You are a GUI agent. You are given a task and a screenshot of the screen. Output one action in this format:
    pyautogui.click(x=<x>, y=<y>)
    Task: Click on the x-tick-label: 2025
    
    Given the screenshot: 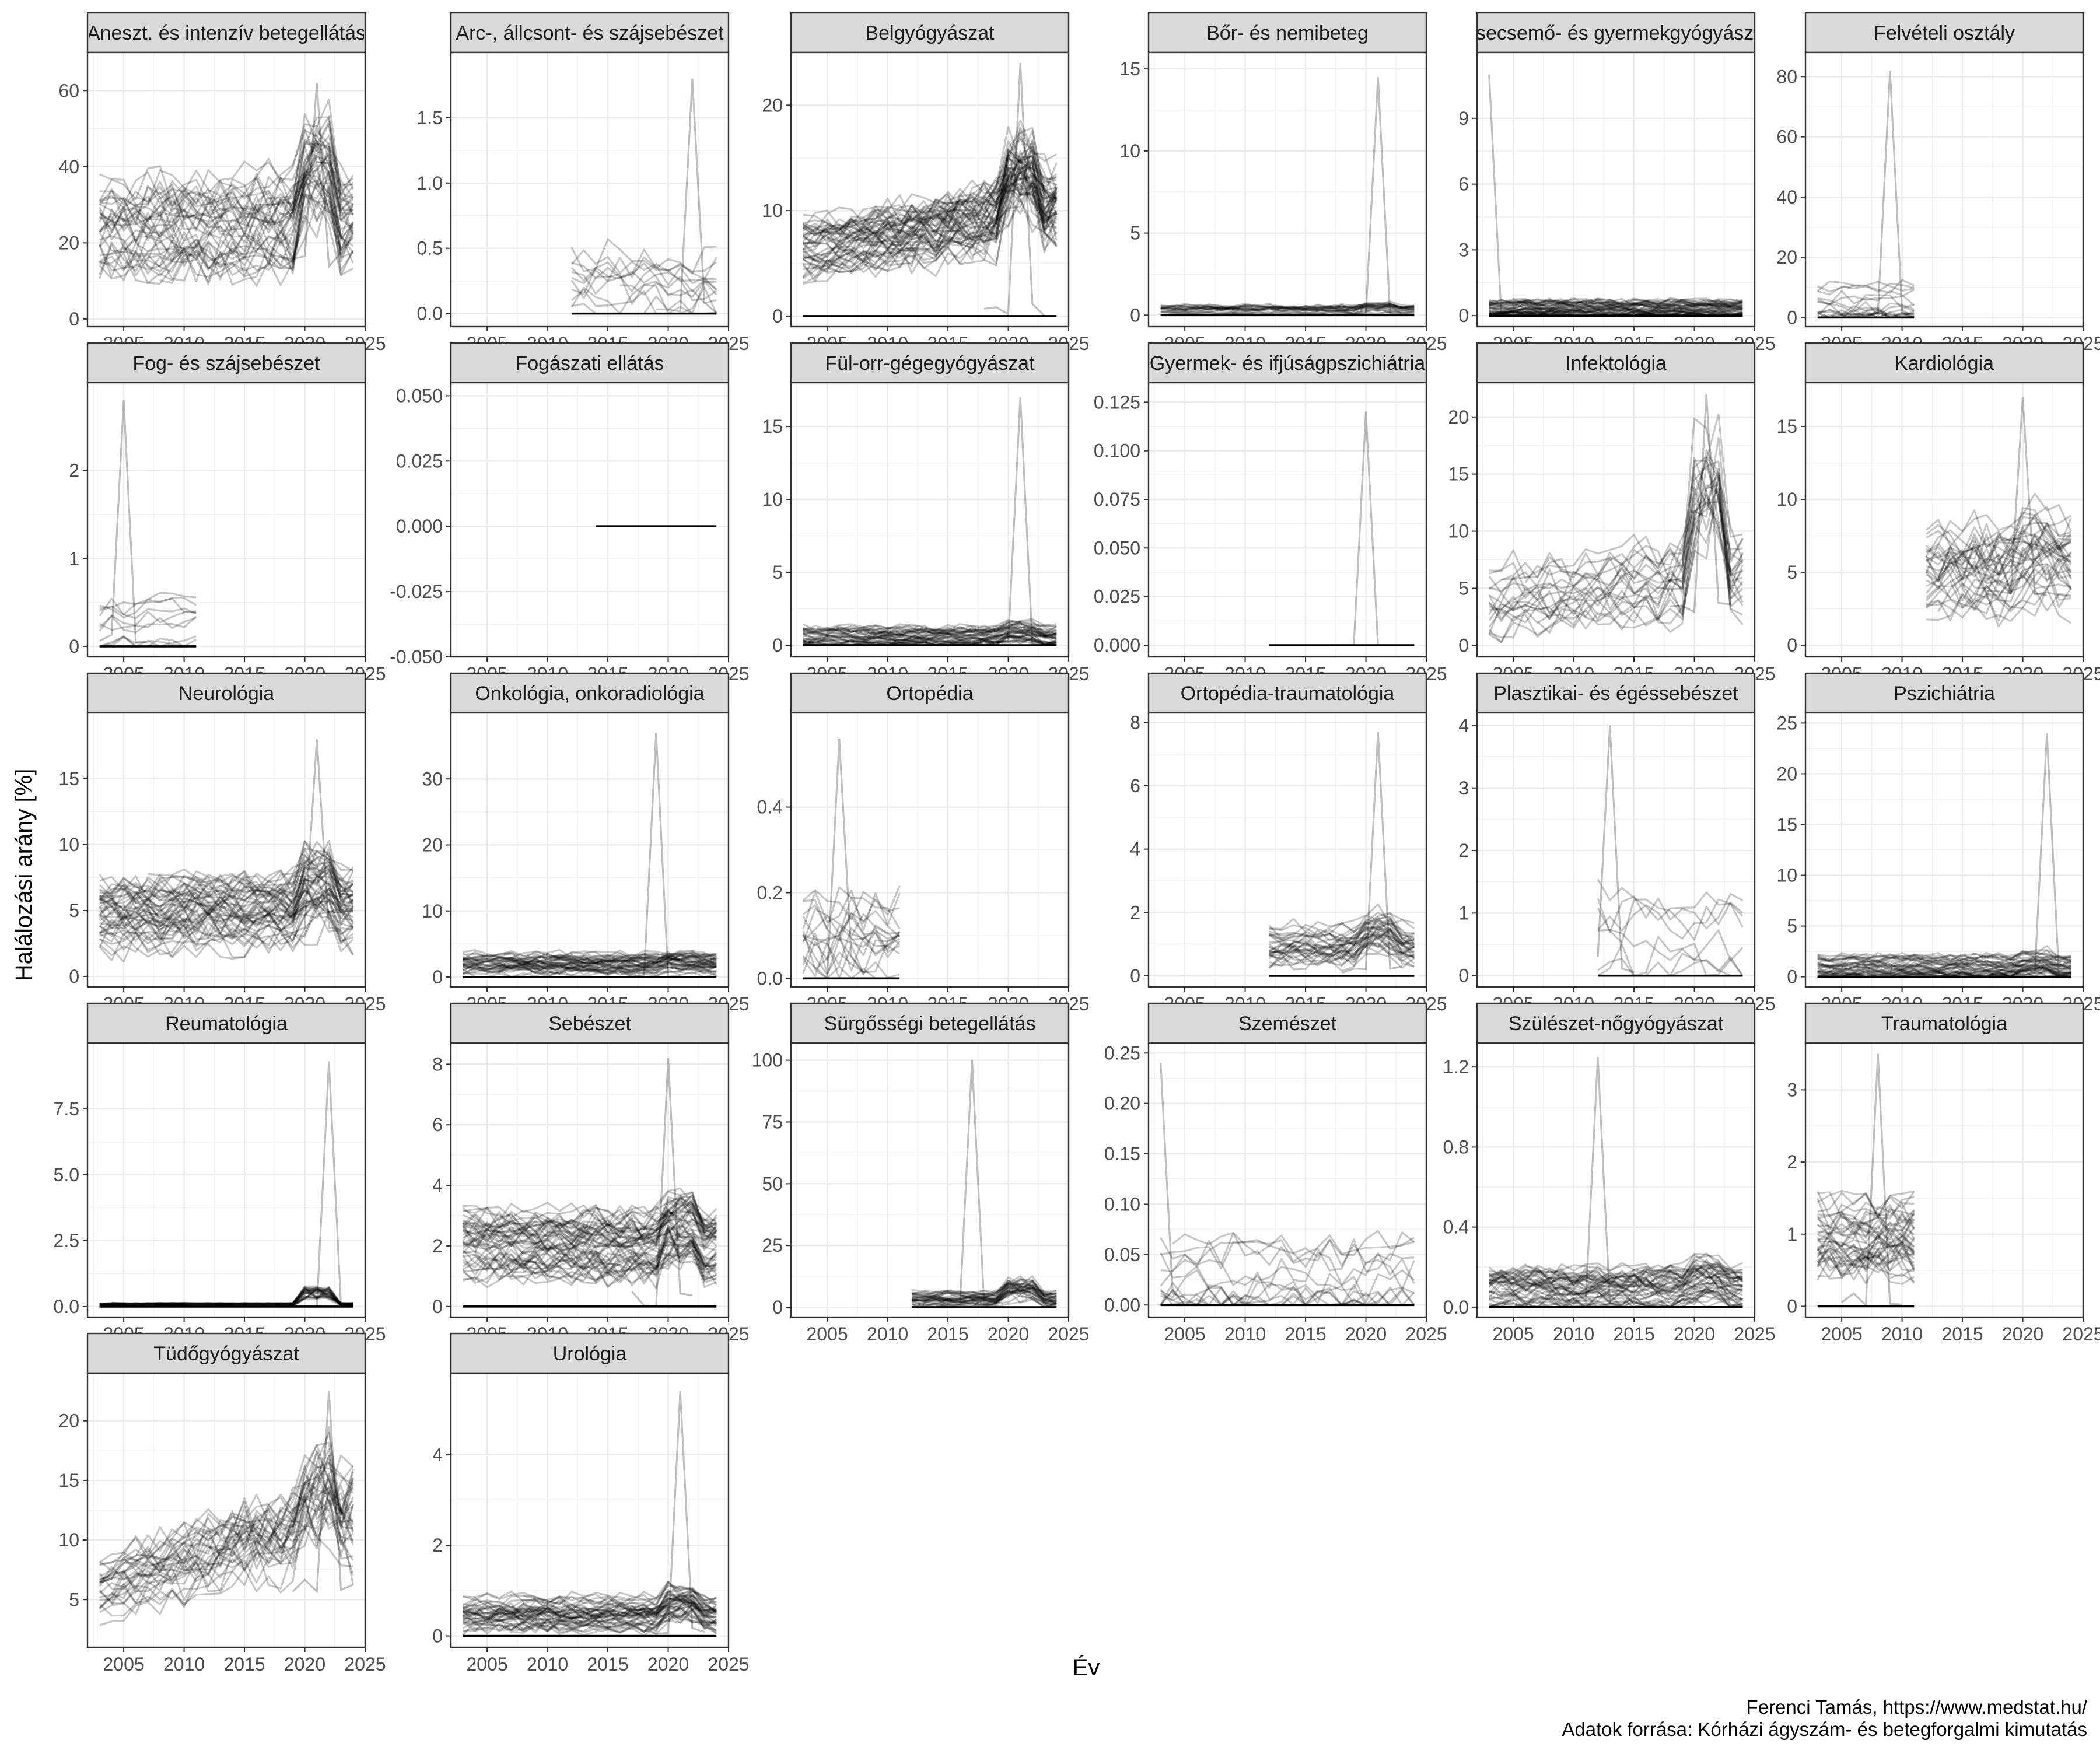 What is the action you would take?
    pyautogui.click(x=729, y=1664)
    